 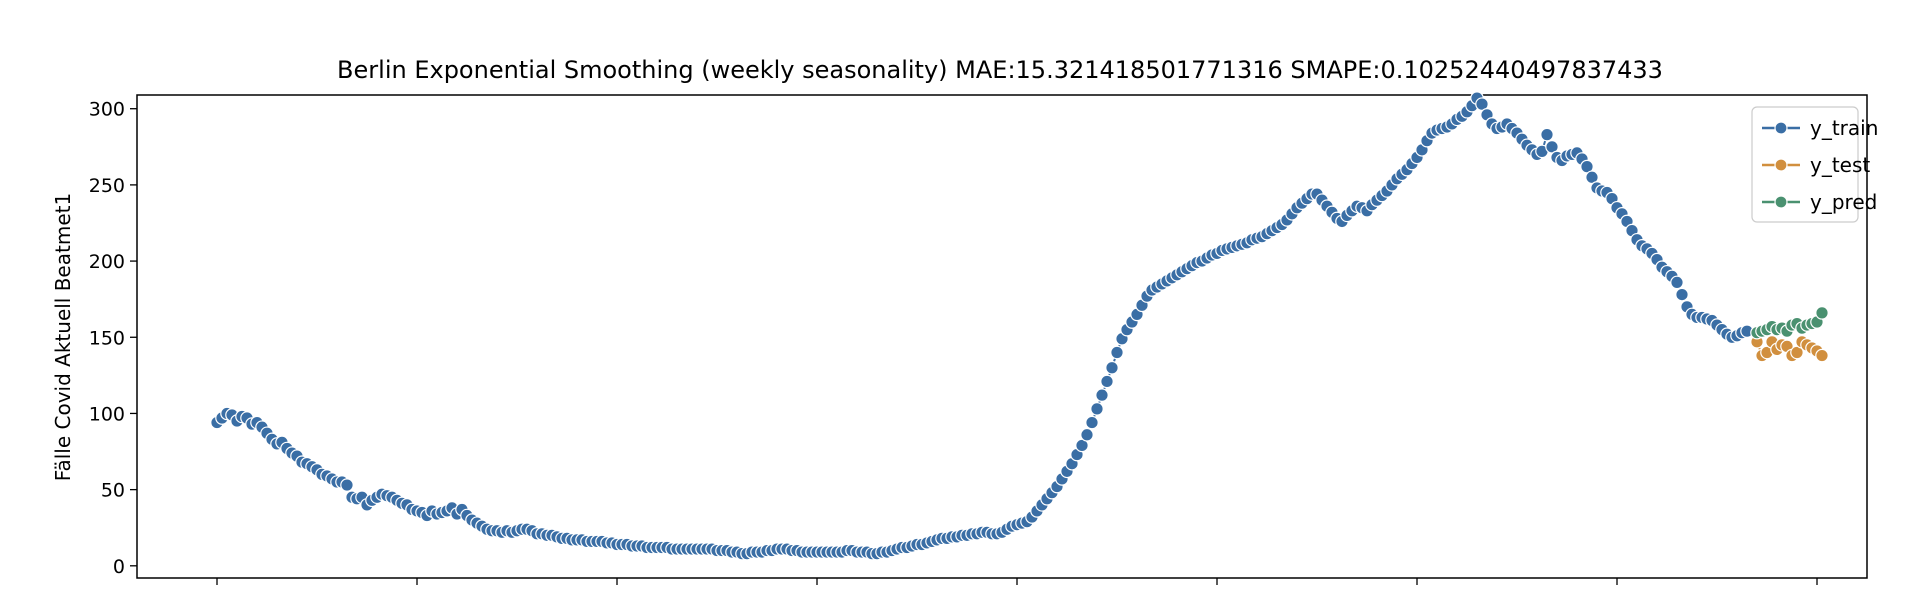 What do you see at coordinates (107, 110) in the screenshot?
I see `y-tick-label: 300` at bounding box center [107, 110].